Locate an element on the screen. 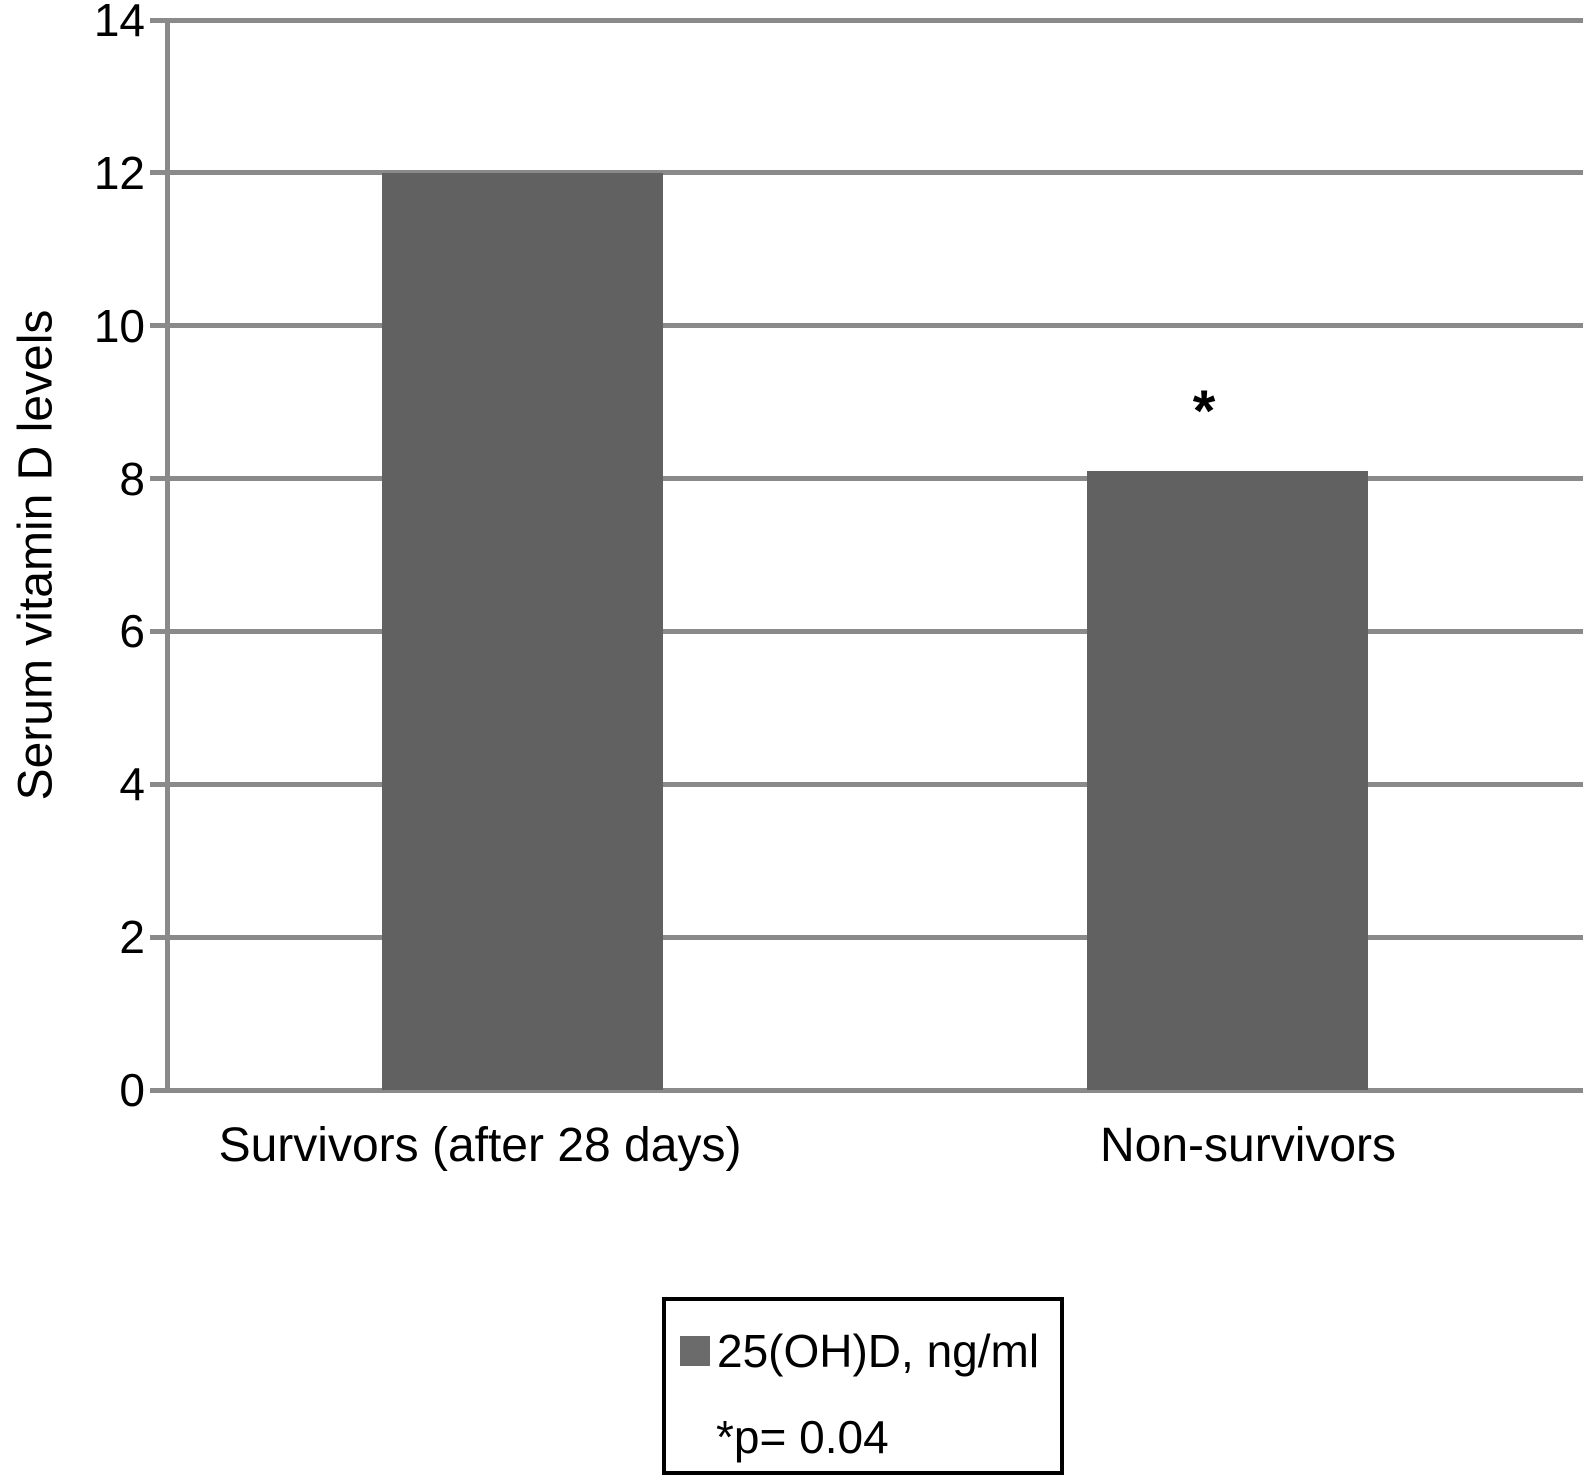 The height and width of the screenshot is (1479, 1583). y-tick-label: 14 is located at coordinates (119, 23).